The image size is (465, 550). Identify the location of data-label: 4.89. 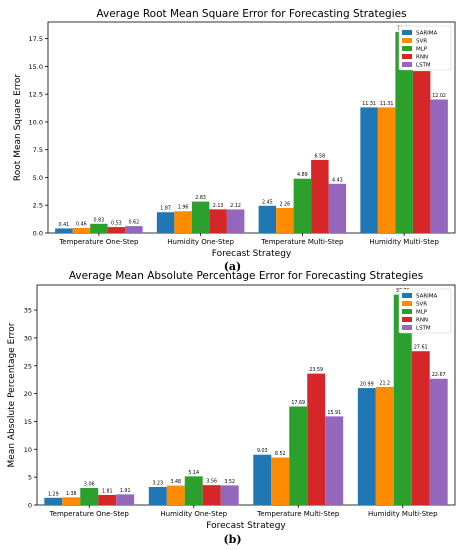
(302, 175).